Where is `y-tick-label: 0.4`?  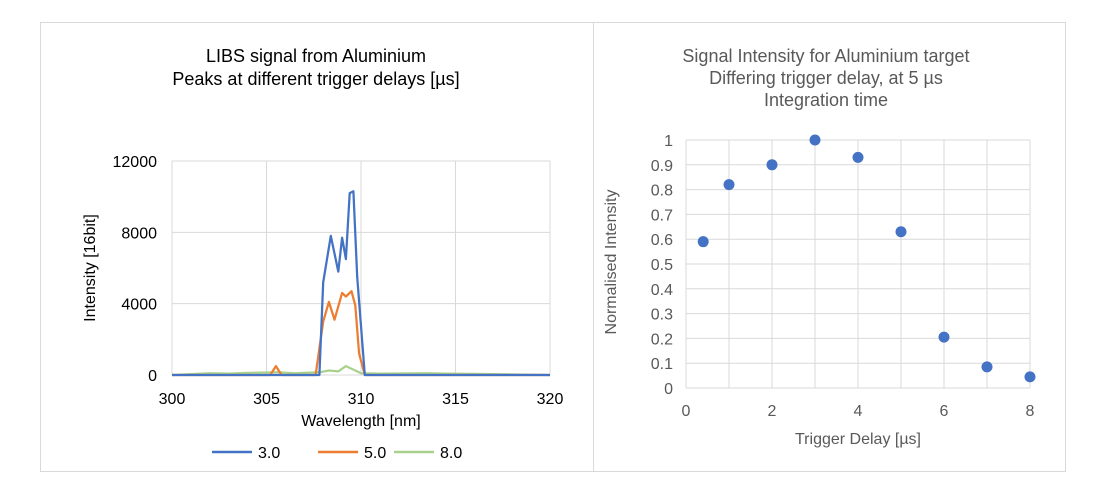 y-tick-label: 0.4 is located at coordinates (662, 290).